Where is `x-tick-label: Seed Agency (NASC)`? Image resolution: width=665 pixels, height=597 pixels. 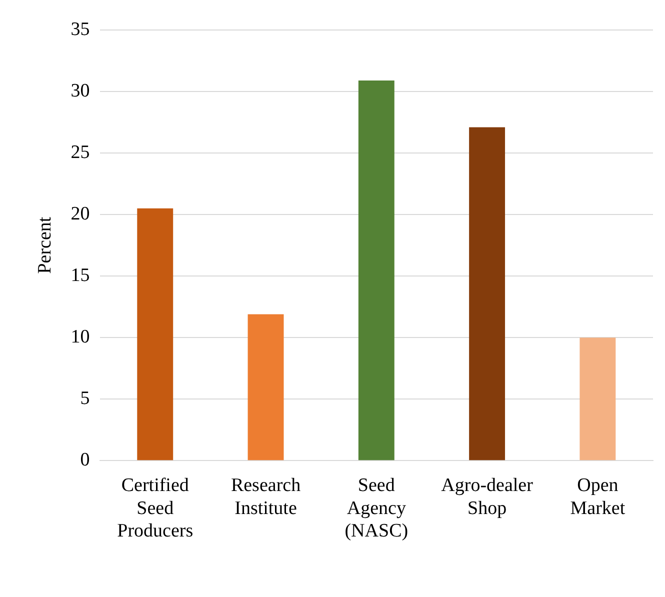
x-tick-label: Seed Agency (NASC) is located at coordinates (376, 508).